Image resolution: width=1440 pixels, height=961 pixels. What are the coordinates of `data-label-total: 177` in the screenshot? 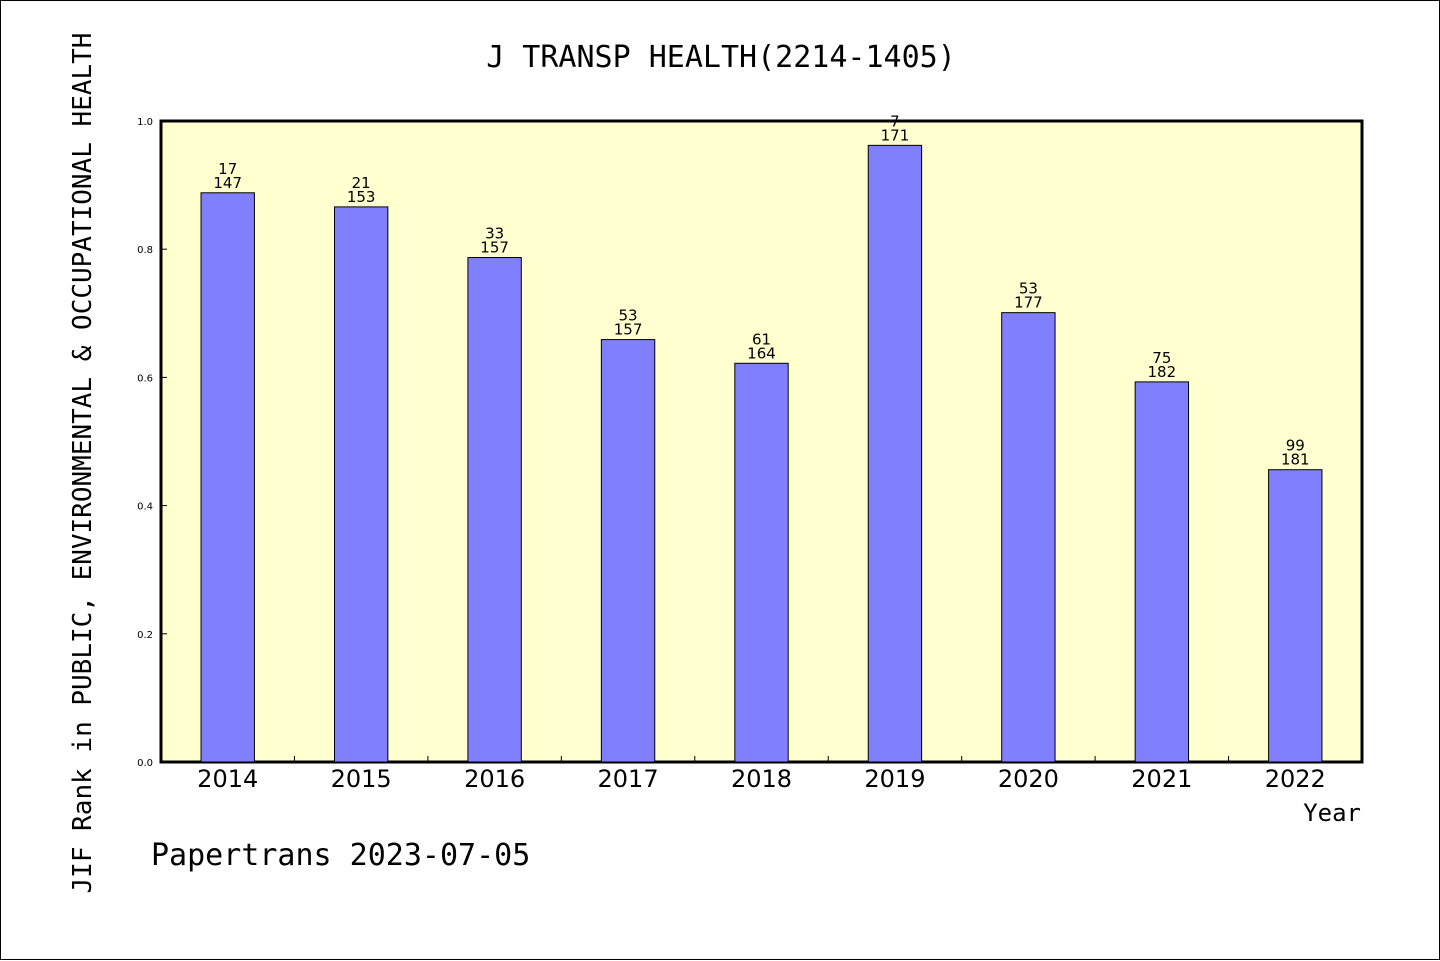 It's located at (1028, 303).